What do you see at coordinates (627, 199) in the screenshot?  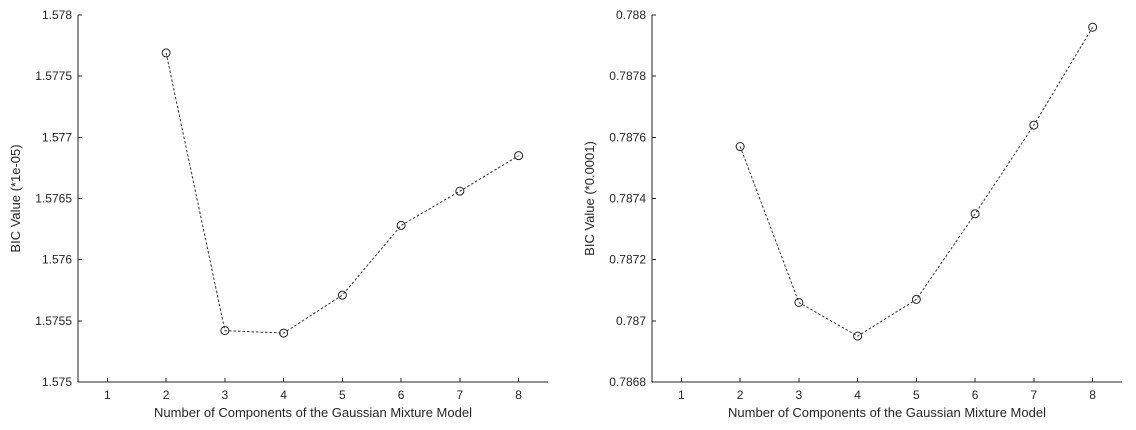 I see `y-tick-label: 0.7874` at bounding box center [627, 199].